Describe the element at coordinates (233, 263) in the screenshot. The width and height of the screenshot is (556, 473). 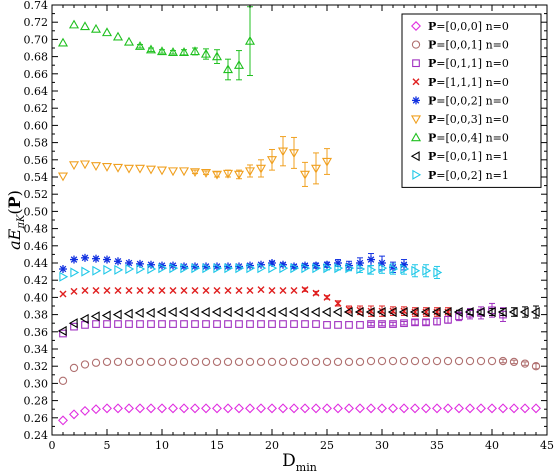
I see `series-4-points` at that location.